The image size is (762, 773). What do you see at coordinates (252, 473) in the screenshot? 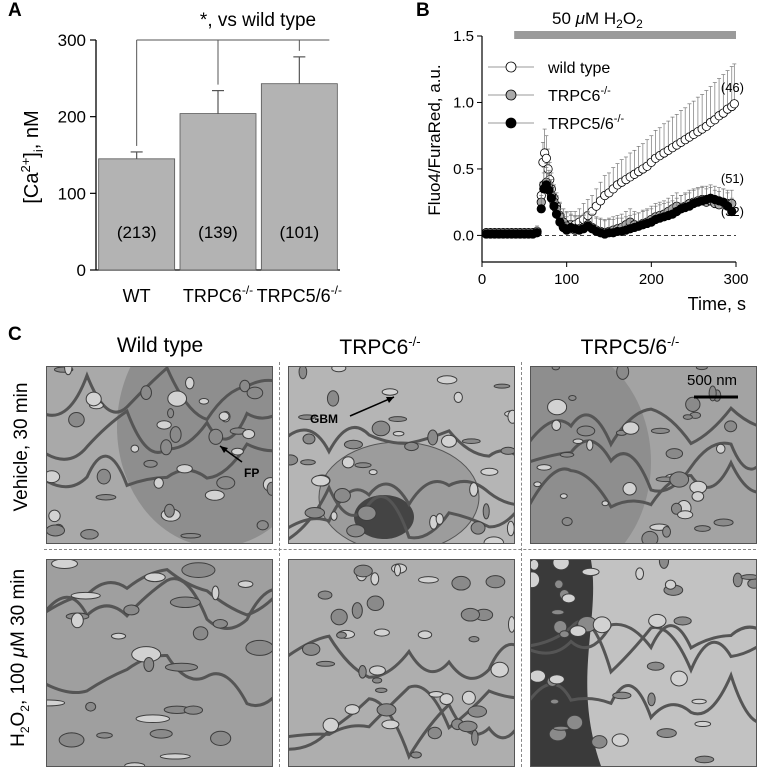
I see `fp-annotation: FP` at bounding box center [252, 473].